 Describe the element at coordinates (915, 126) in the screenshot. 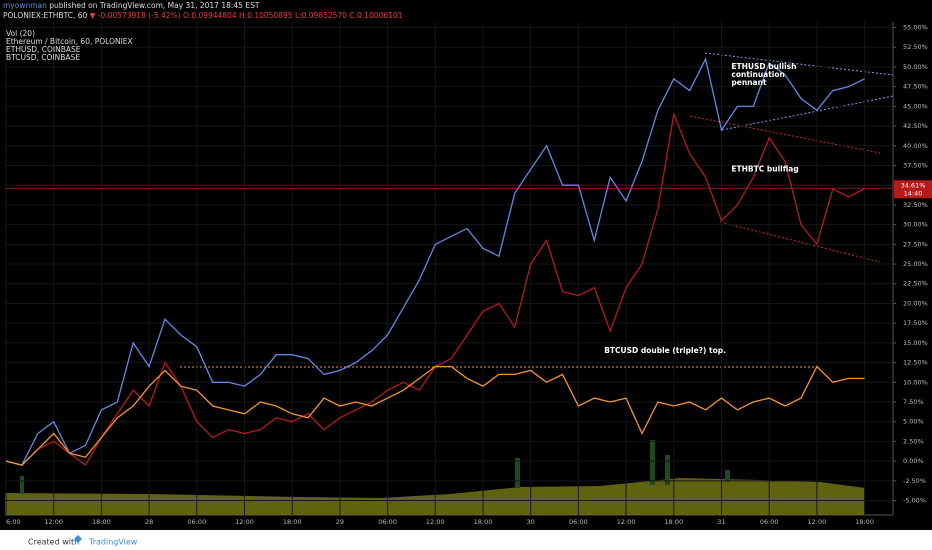

I see `y-tick-label: 42.50%` at that location.